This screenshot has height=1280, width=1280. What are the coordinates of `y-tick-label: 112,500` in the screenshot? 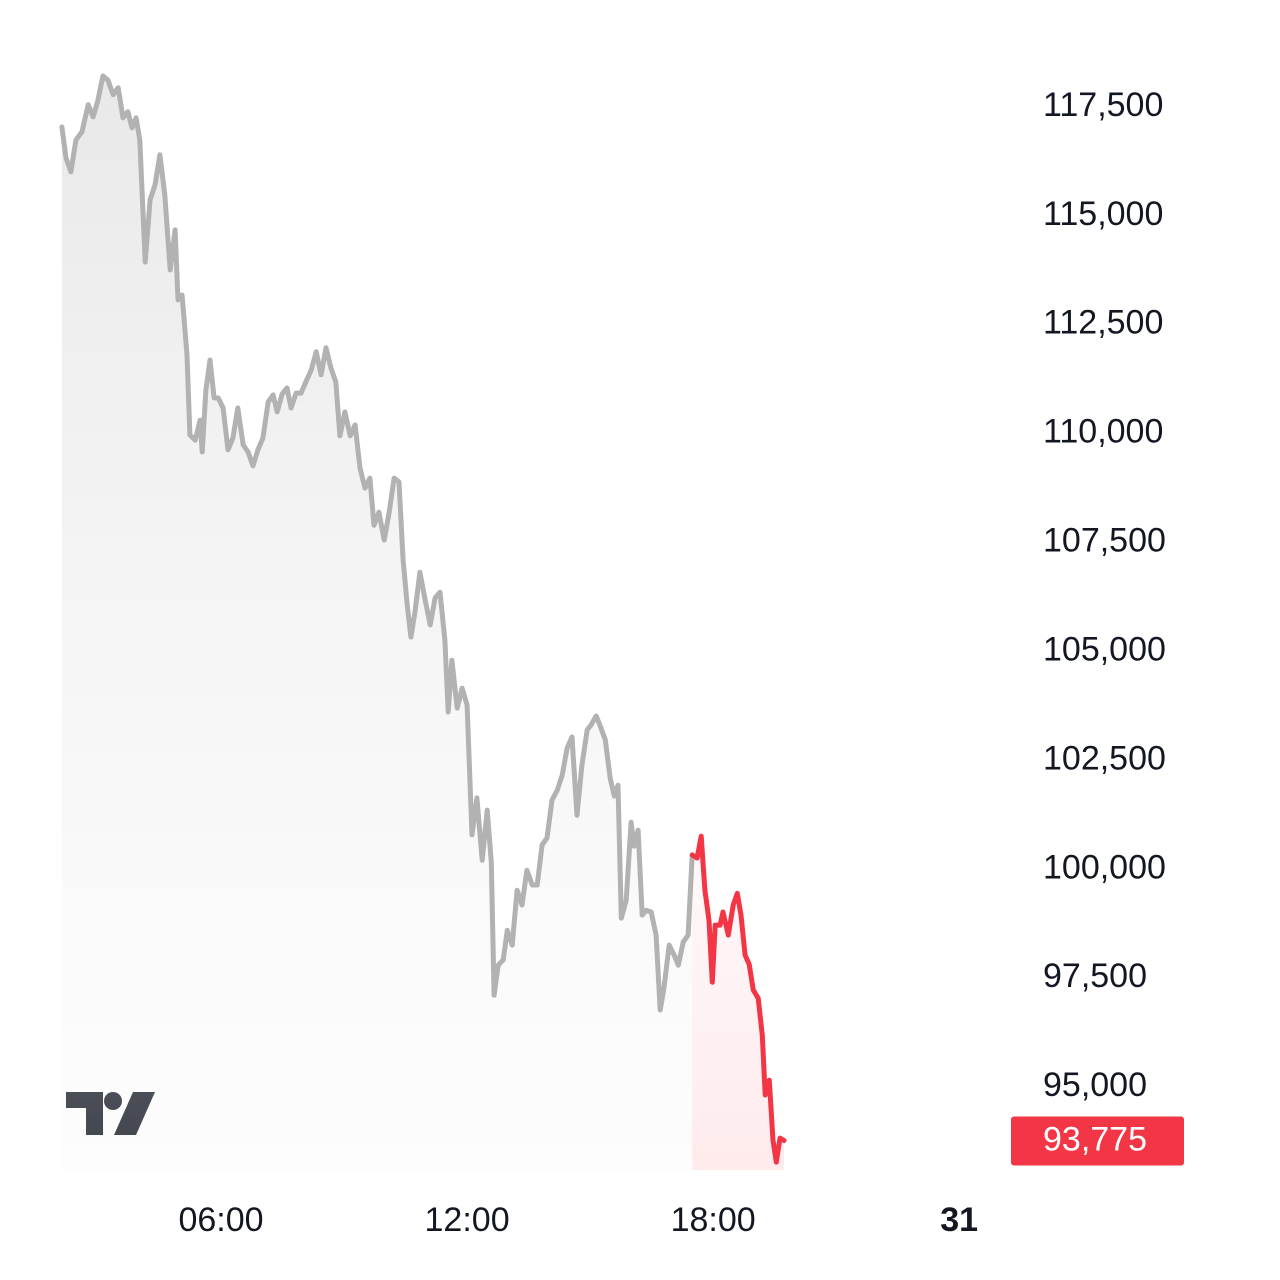 It's located at (1103, 323).